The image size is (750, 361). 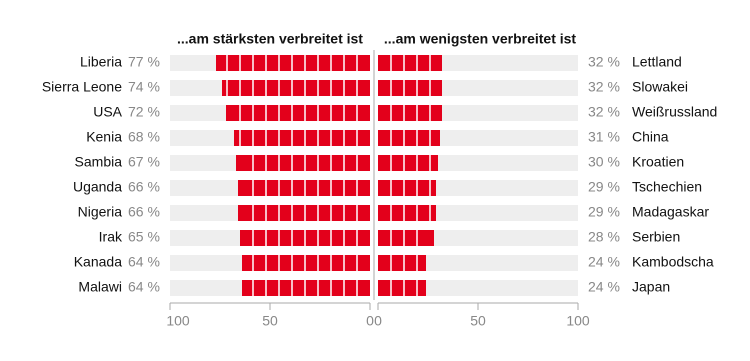 What do you see at coordinates (650, 137) in the screenshot?
I see `category-label: China` at bounding box center [650, 137].